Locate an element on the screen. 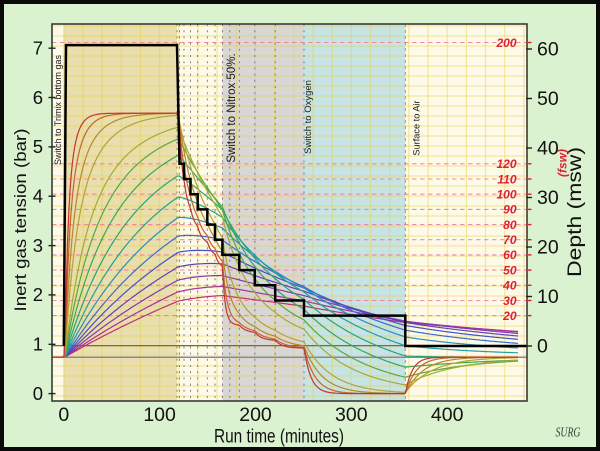  svg-text: (fsw) is located at coordinates (563, 163).